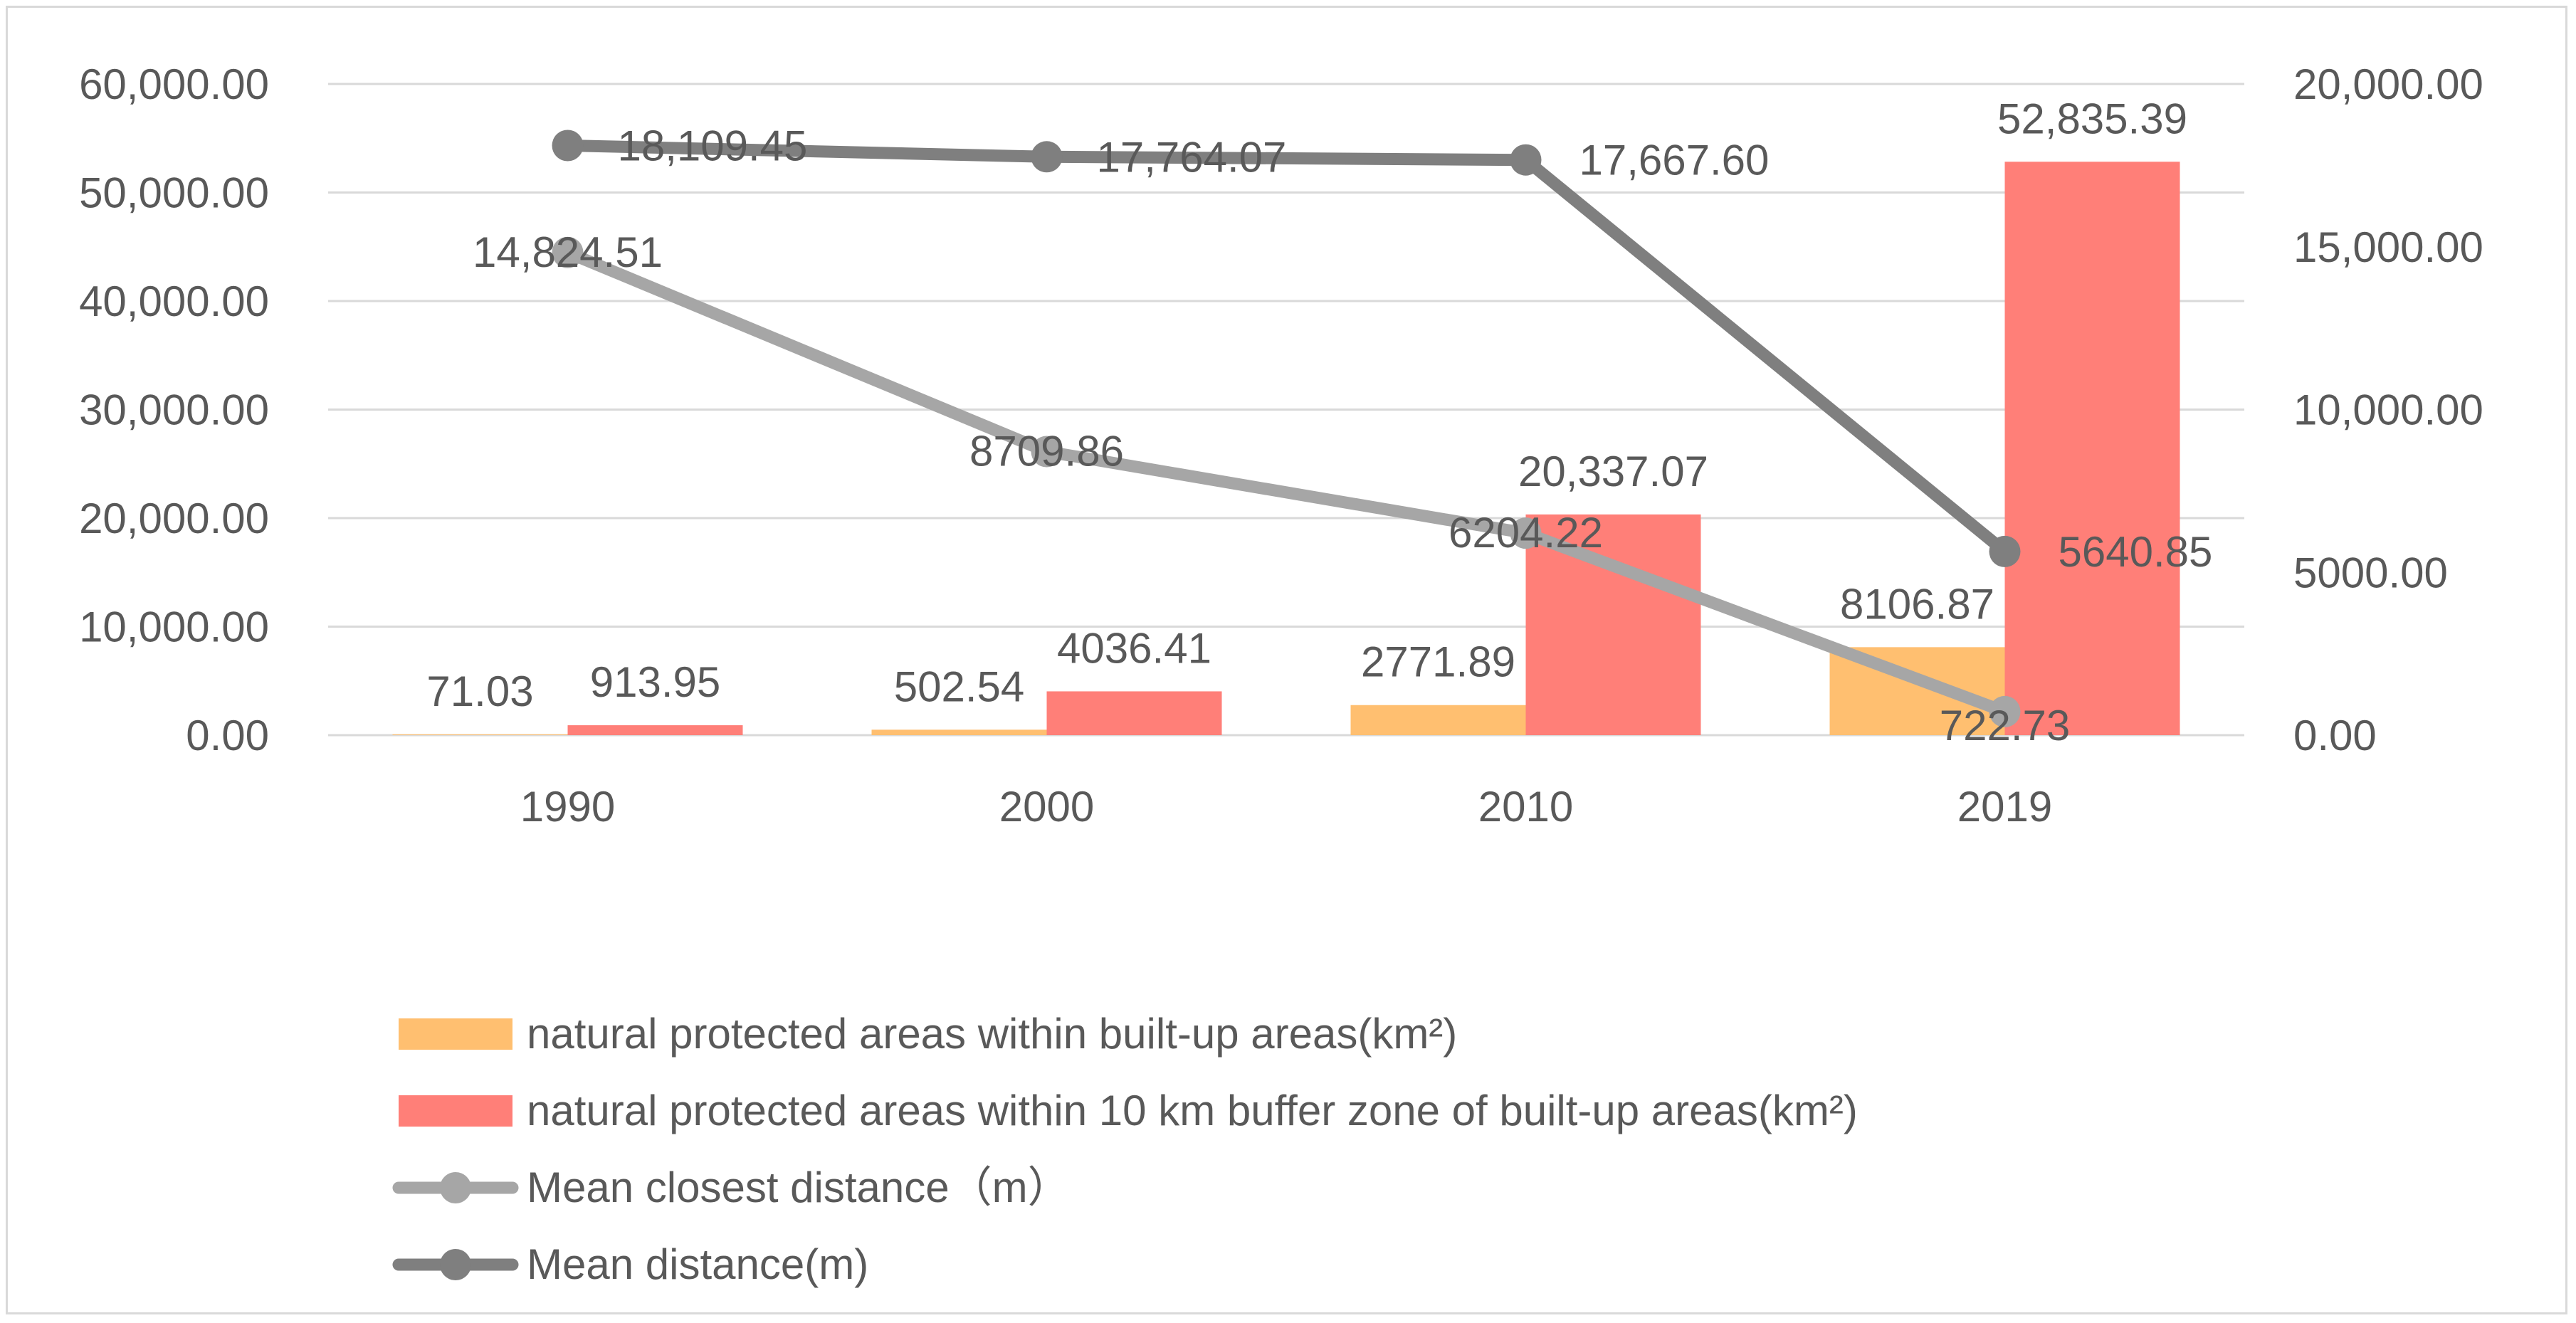 This screenshot has height=1323, width=2576. I want to click on data-label: 52,835.39, so click(2092, 119).